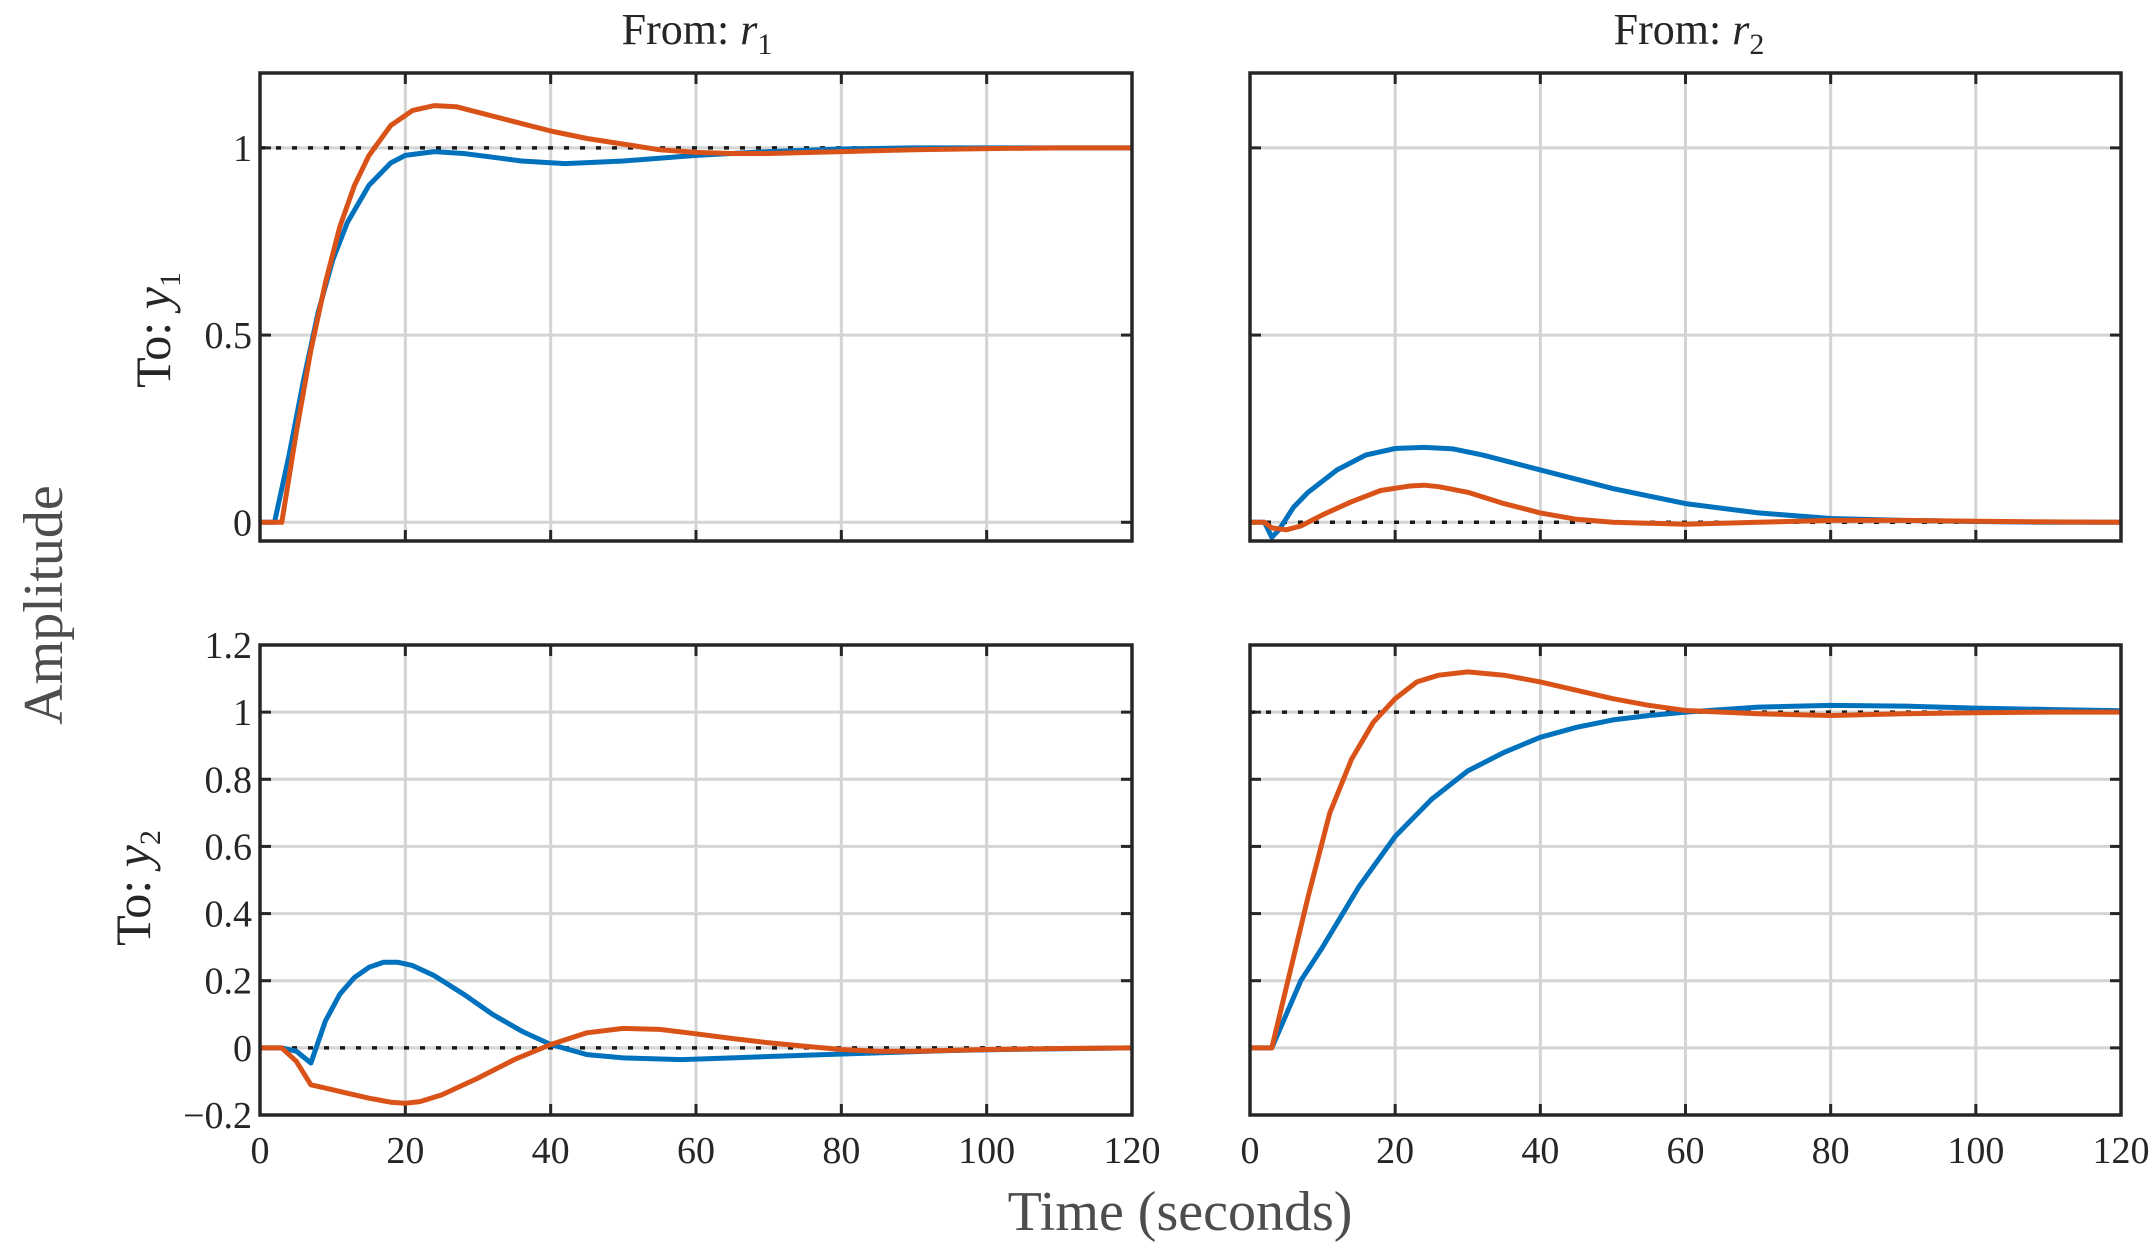  I want to click on row-label-y1: To: y1, so click(156, 330).